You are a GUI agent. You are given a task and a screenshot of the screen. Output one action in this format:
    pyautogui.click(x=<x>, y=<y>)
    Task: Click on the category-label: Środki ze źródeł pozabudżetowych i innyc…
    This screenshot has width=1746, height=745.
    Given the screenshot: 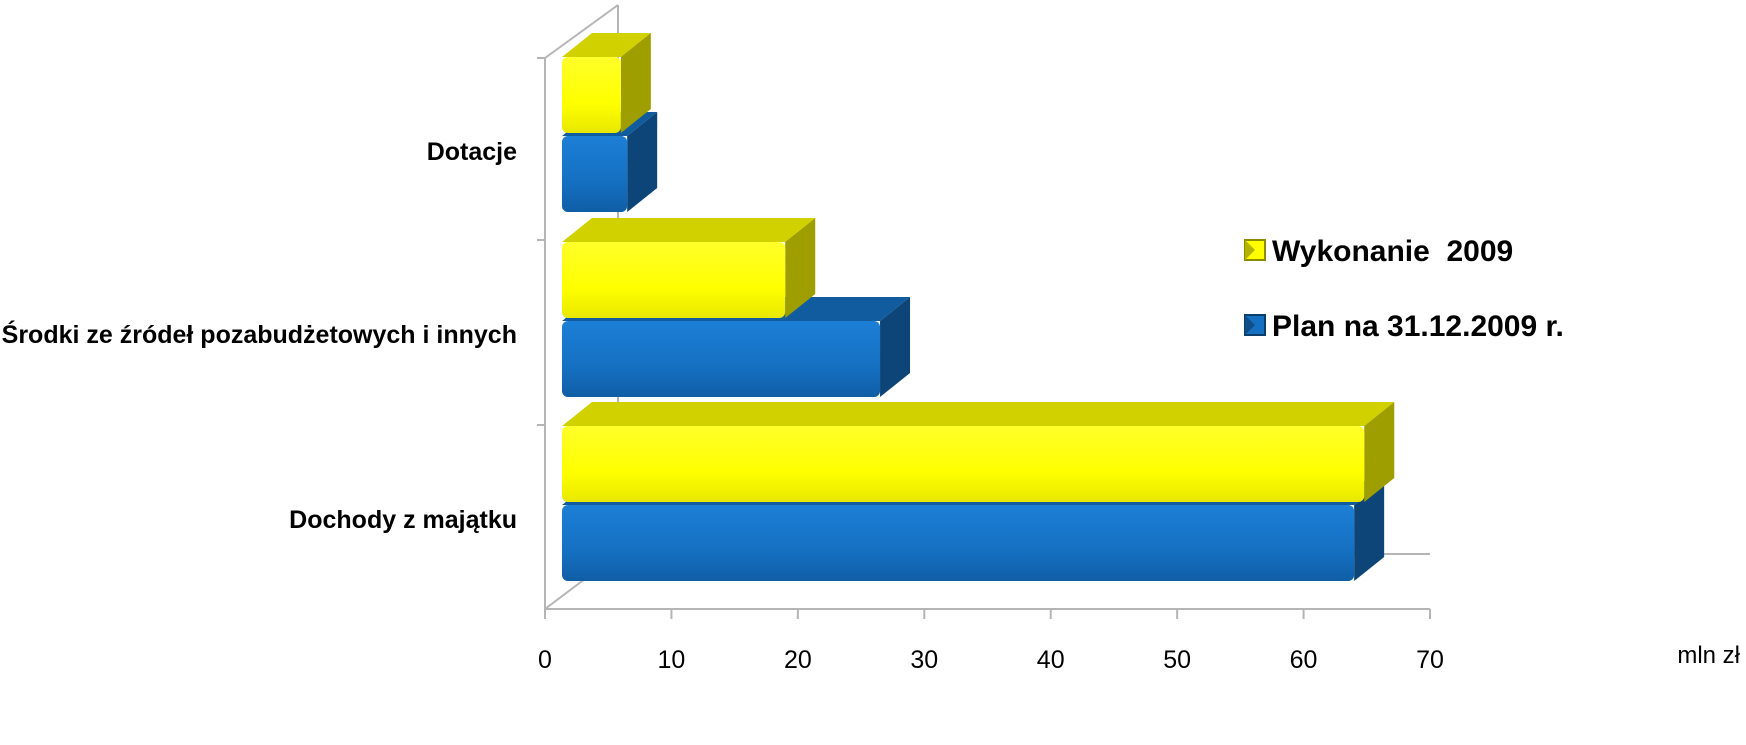 What is the action you would take?
    pyautogui.click(x=259, y=334)
    